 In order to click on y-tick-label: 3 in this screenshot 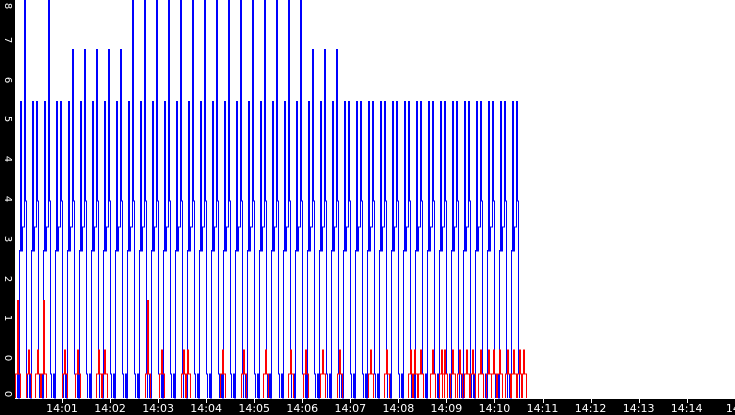, I will do `click(7, 238)`.